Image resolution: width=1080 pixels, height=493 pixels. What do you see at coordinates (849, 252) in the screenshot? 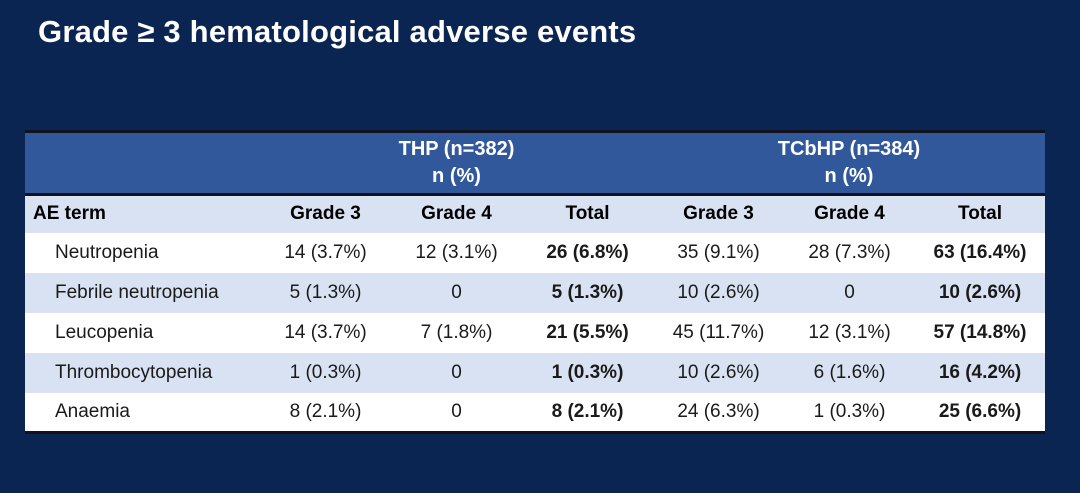
I see `value-cell: 28 (7.3%)` at bounding box center [849, 252].